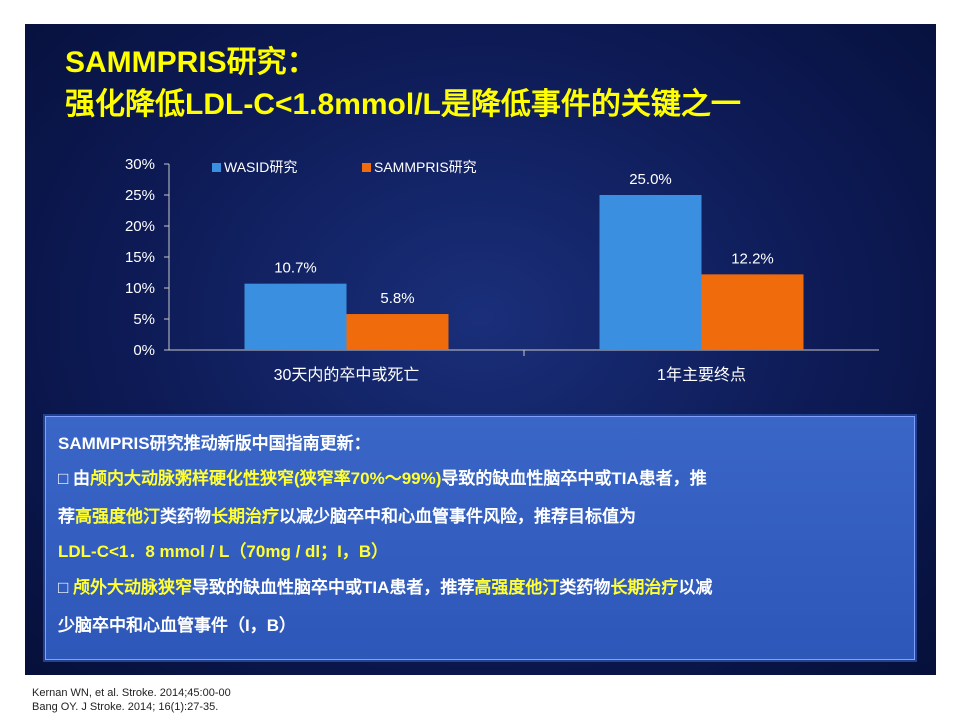 The image size is (960, 720). What do you see at coordinates (266, 478) in the screenshot?
I see `info-highlight: 颅内大动脉粥样硬化性狭窄(狭窄率70%～99%)` at bounding box center [266, 478].